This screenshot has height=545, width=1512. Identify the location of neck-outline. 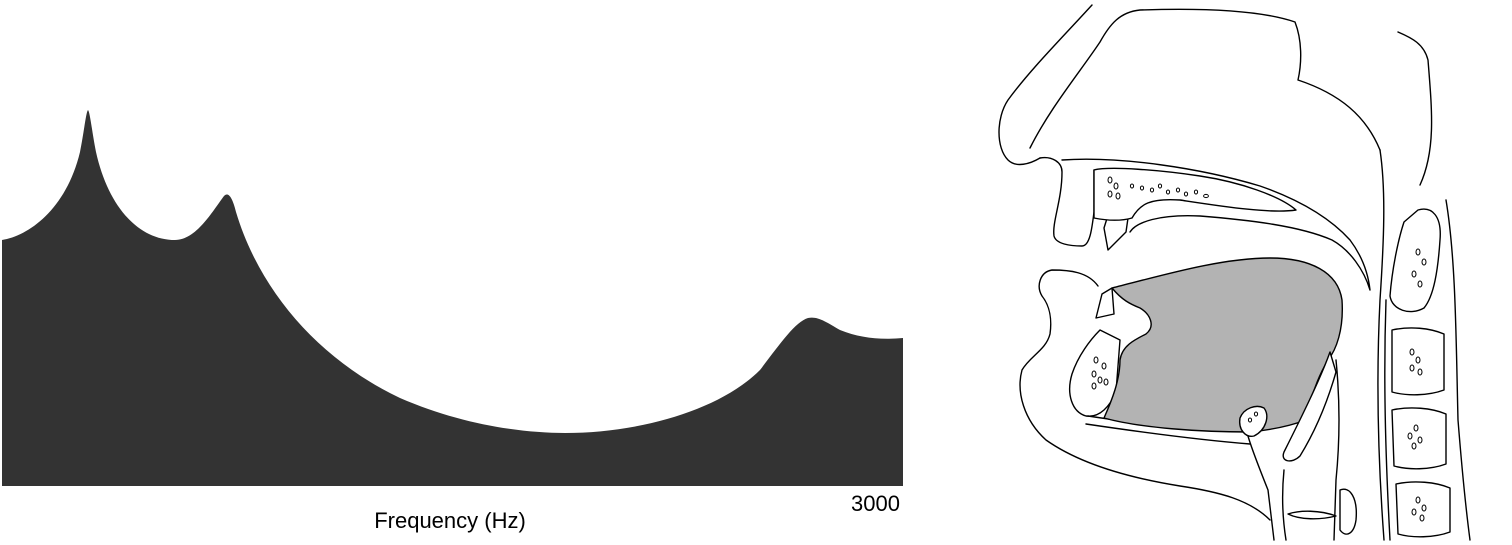
(1415, 108).